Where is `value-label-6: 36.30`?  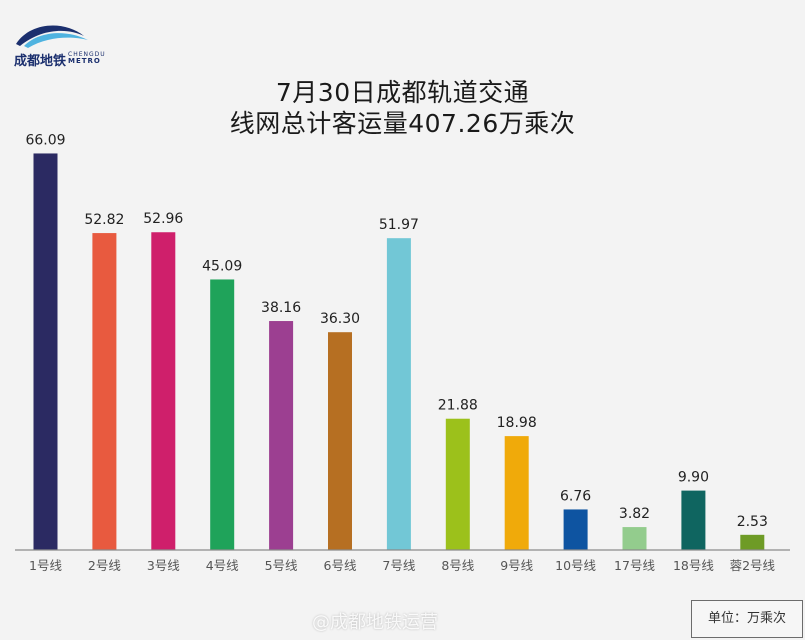
value-label-6: 36.30 is located at coordinates (340, 319).